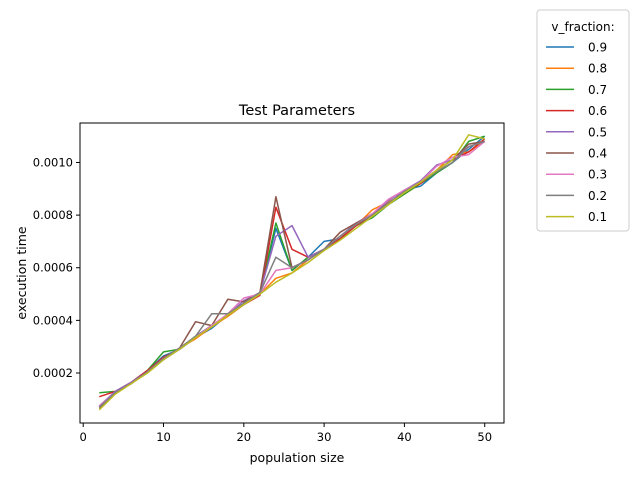 The height and width of the screenshot is (480, 640). What do you see at coordinates (582, 27) in the screenshot?
I see `legend-title: v_fraction:` at bounding box center [582, 27].